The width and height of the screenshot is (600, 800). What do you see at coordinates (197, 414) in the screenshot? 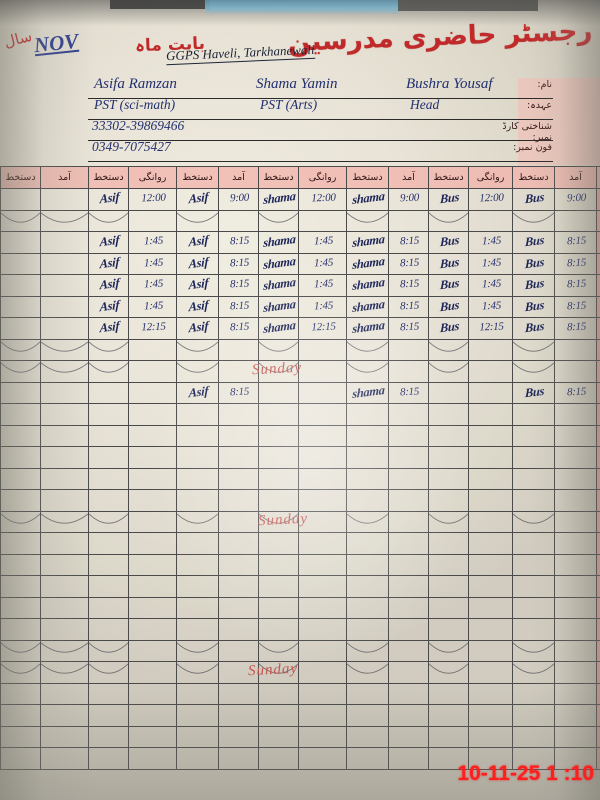
I see `r11-p1-sig-in` at bounding box center [197, 414].